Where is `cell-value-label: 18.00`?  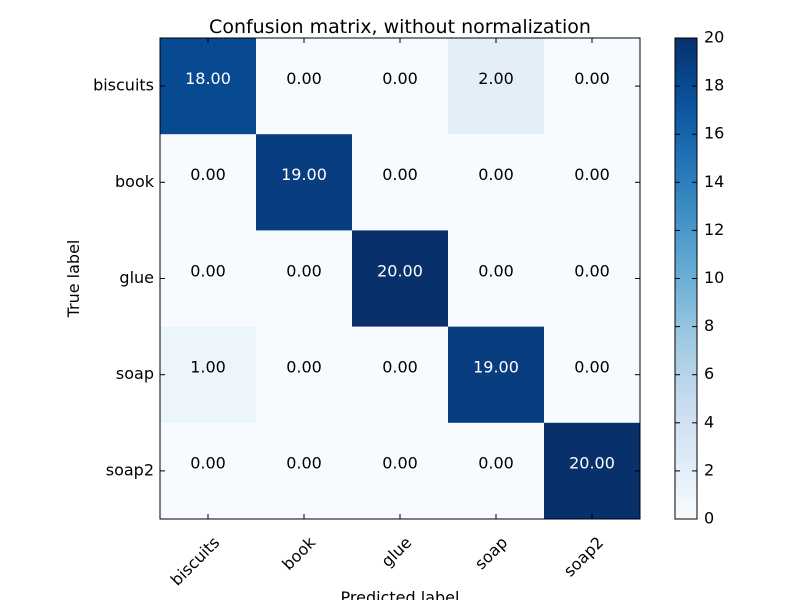
cell-value-label: 18.00 is located at coordinates (208, 78).